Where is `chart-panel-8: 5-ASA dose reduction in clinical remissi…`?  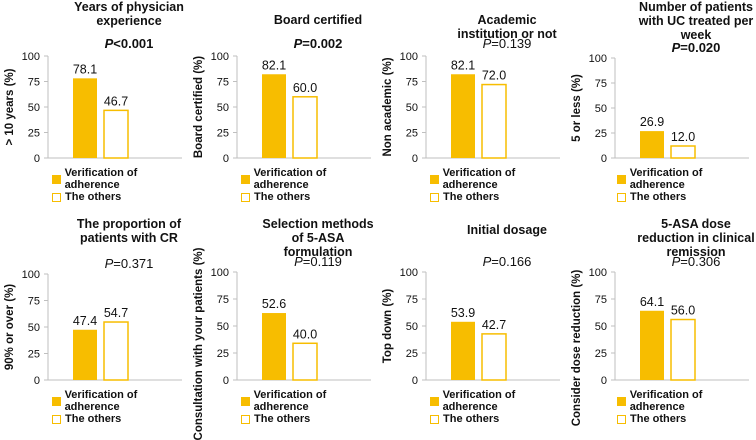 chart-panel-8: 5-ASA dose reduction in clinical remissi… is located at coordinates (661, 325).